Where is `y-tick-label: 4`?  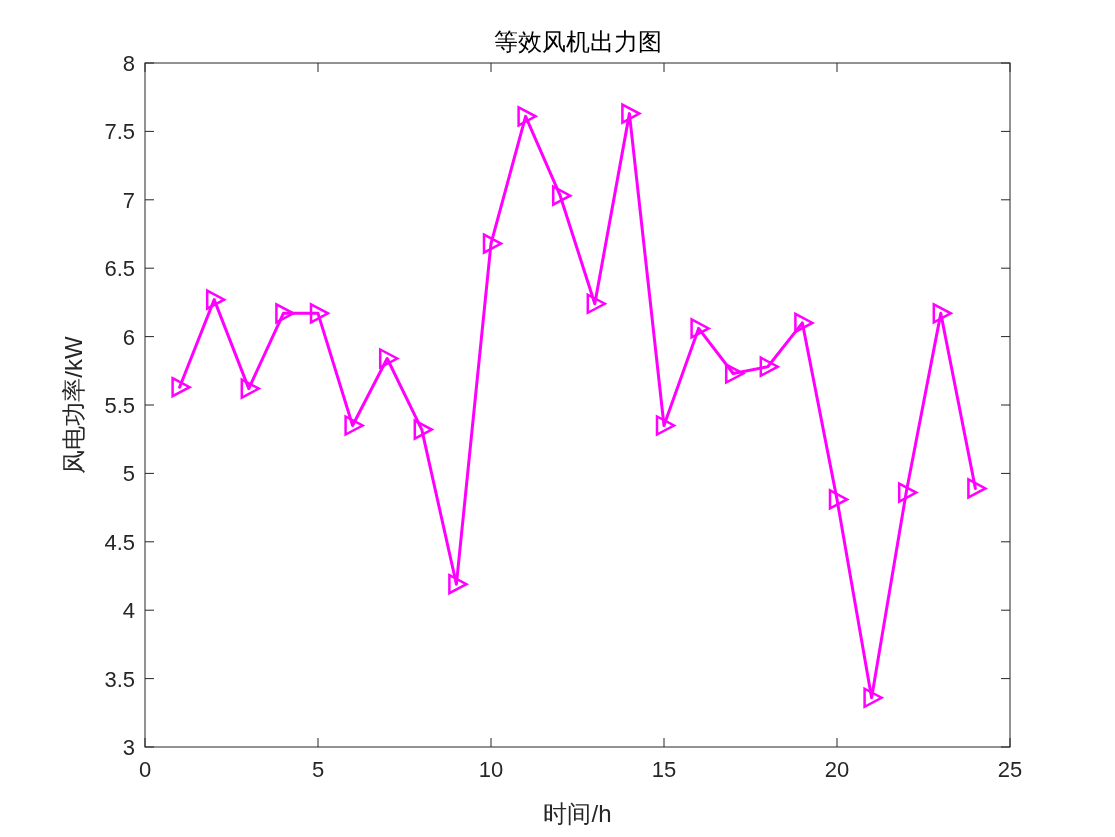 y-tick-label: 4 is located at coordinates (128, 611).